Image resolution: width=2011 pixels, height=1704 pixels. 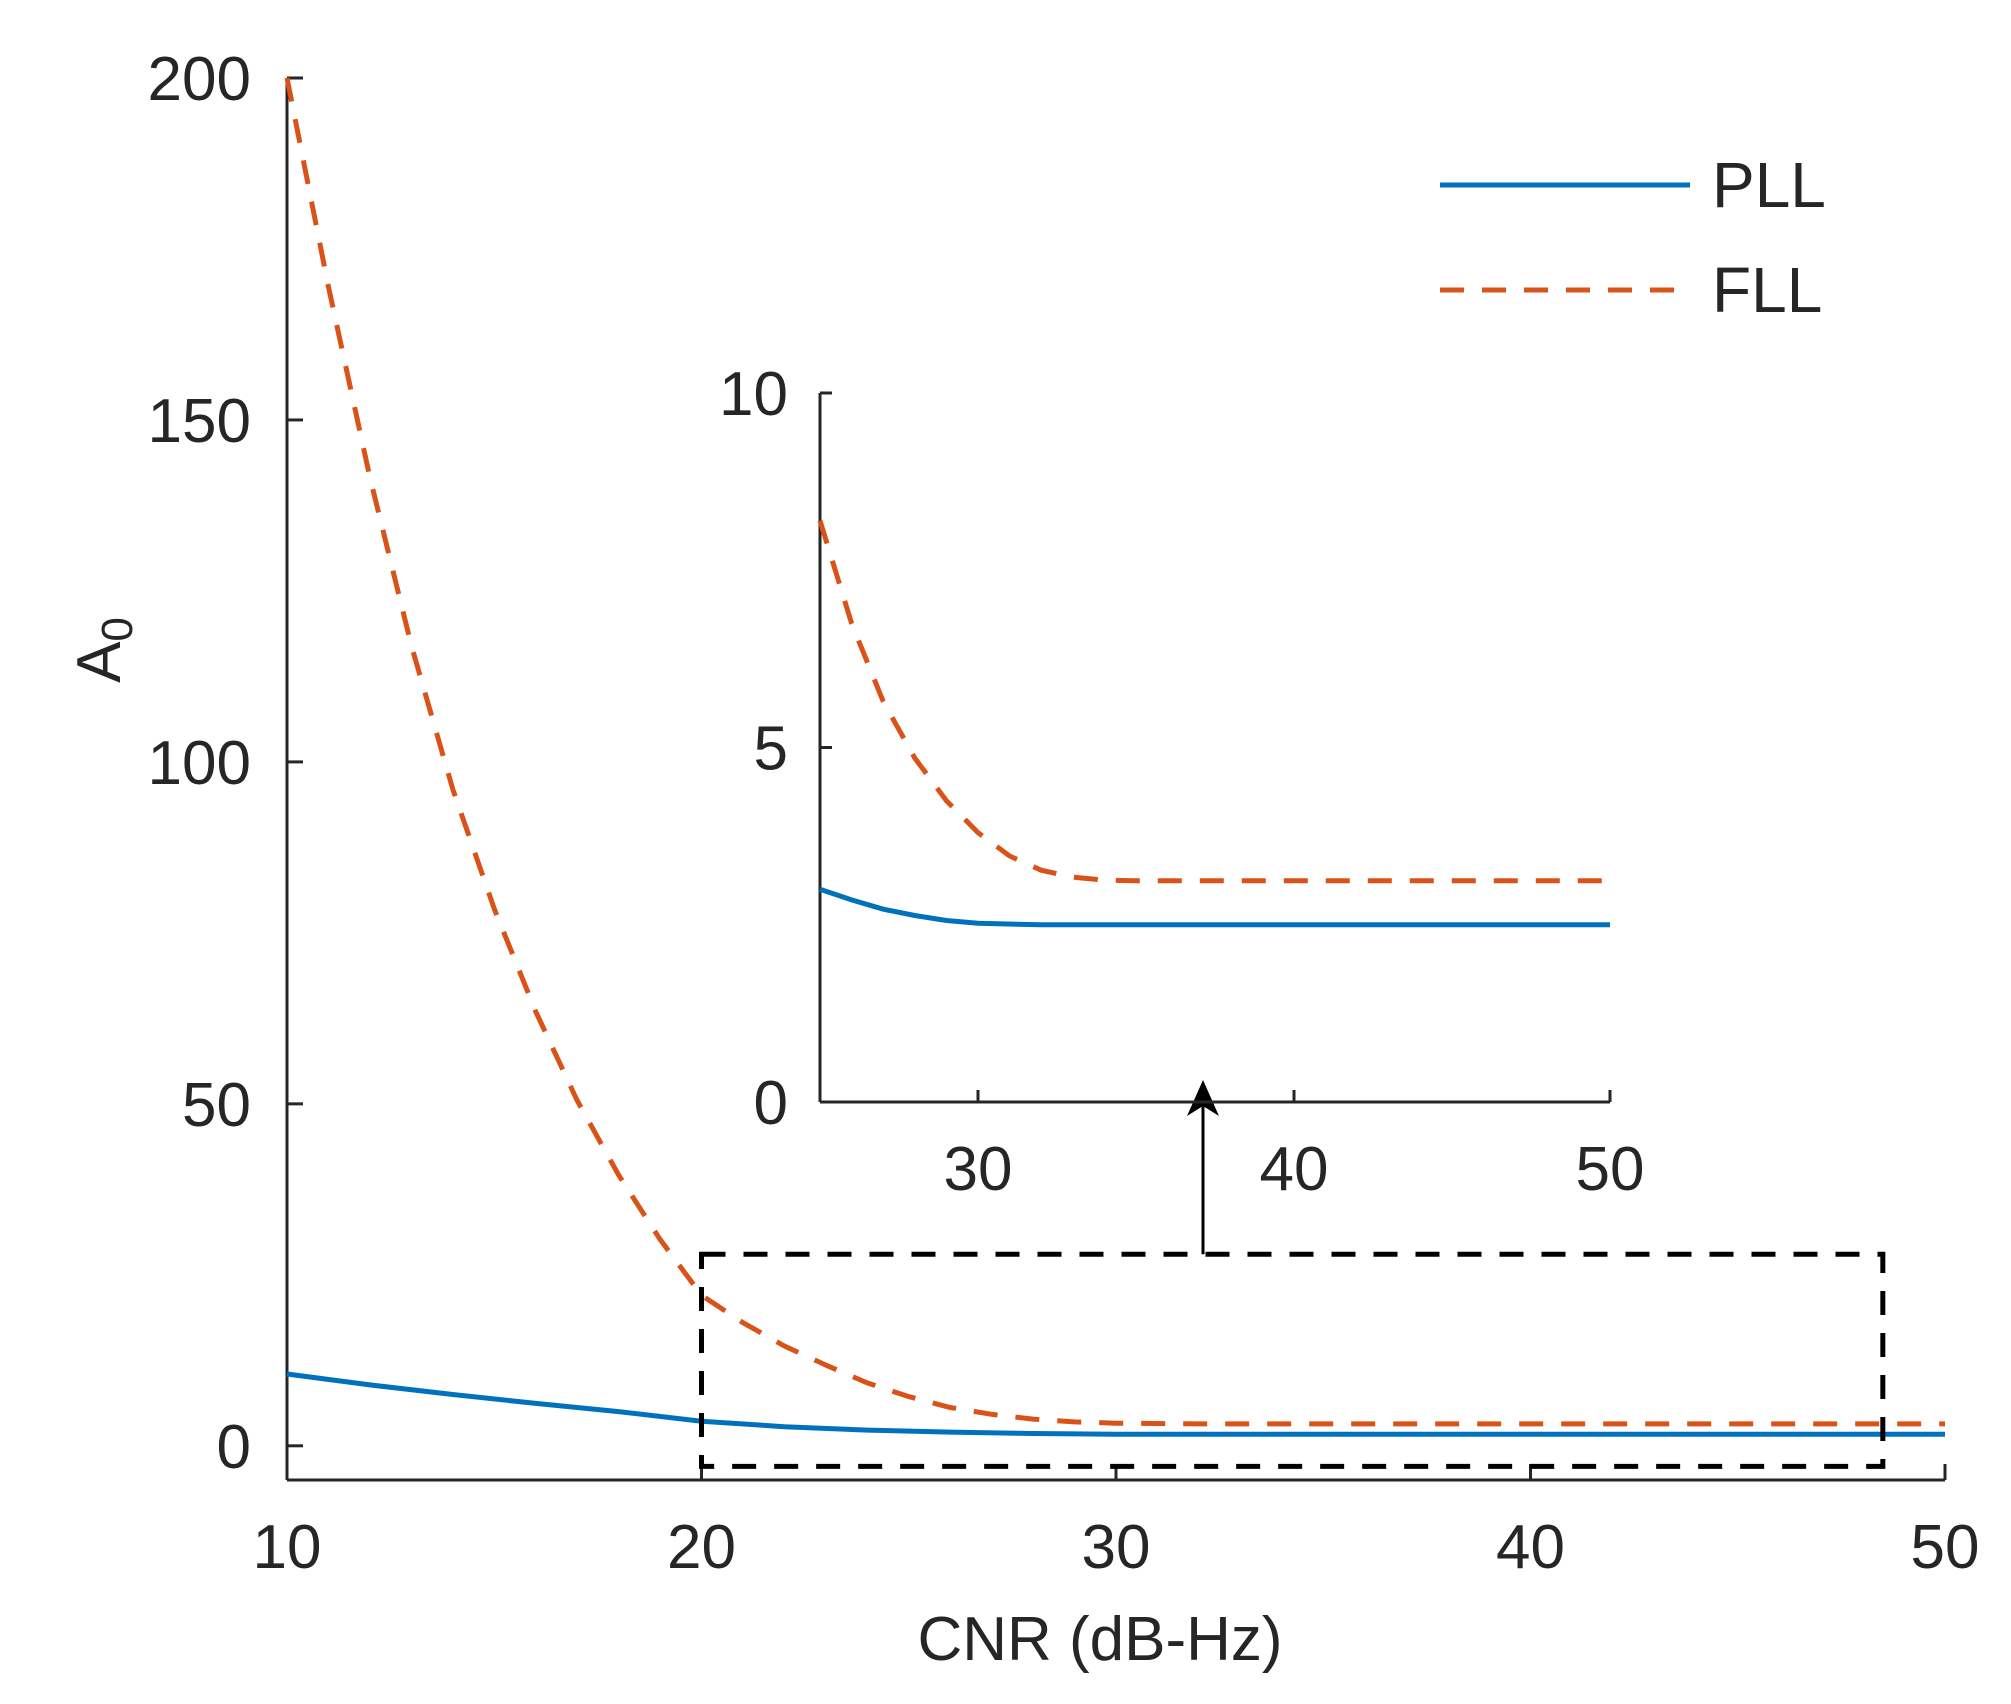 I want to click on zoom-arrow-head, so click(x=1203, y=1098).